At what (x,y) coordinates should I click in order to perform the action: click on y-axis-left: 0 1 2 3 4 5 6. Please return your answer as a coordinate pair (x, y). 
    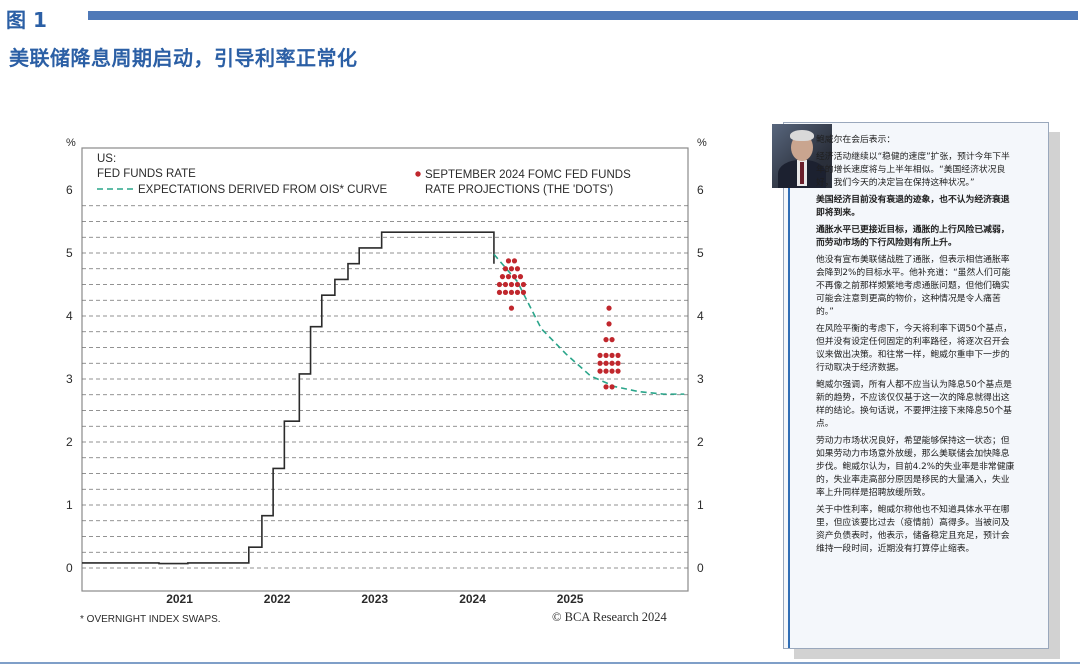
    Looking at the image, I should click on (69, 379).